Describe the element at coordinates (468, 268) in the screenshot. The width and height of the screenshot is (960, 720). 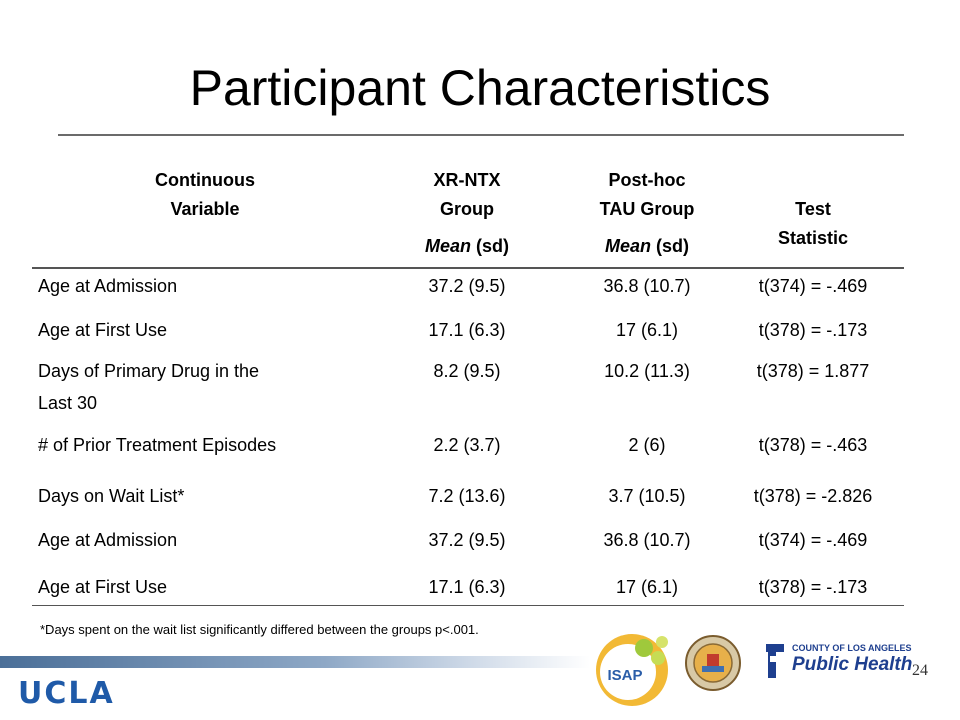
I see `header-rule` at that location.